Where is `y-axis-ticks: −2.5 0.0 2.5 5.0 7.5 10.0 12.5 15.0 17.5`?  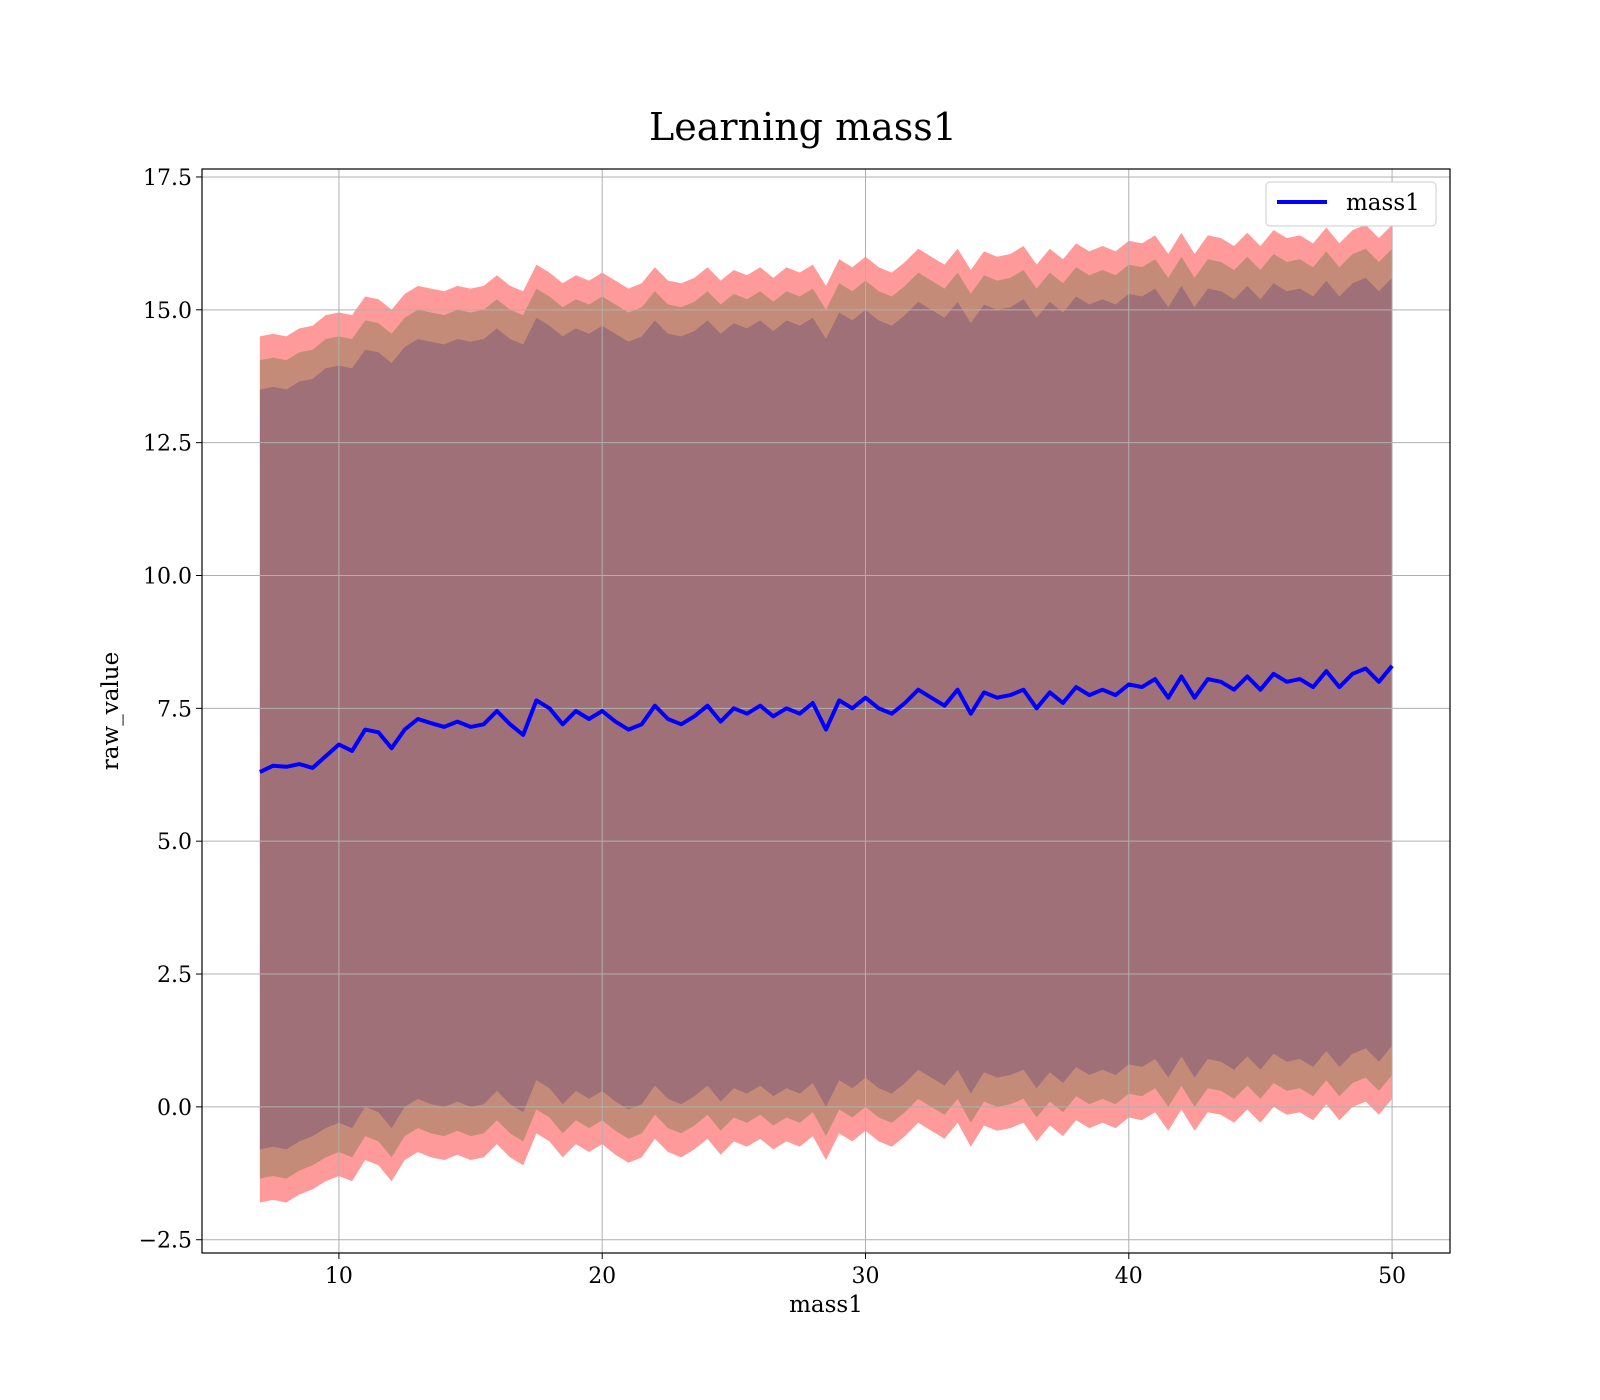 y-axis-ticks: −2.5 0.0 2.5 5.0 7.5 10.0 12.5 15.0 17.5 is located at coordinates (170, 710).